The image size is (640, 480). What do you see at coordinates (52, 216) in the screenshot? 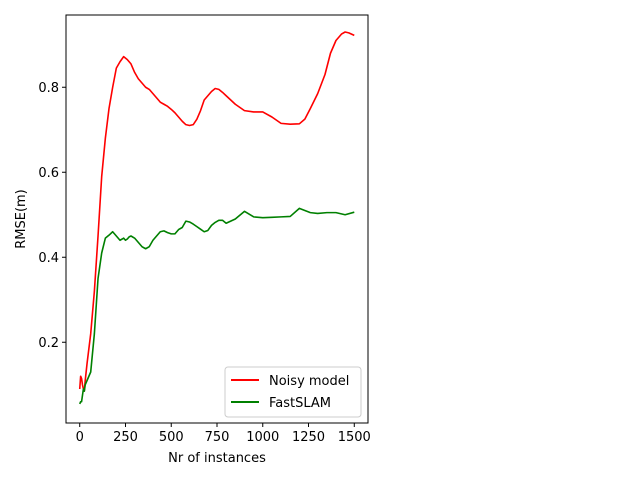
I see `y-axis: 0.2 0.4 0.6 0.8` at bounding box center [52, 216].